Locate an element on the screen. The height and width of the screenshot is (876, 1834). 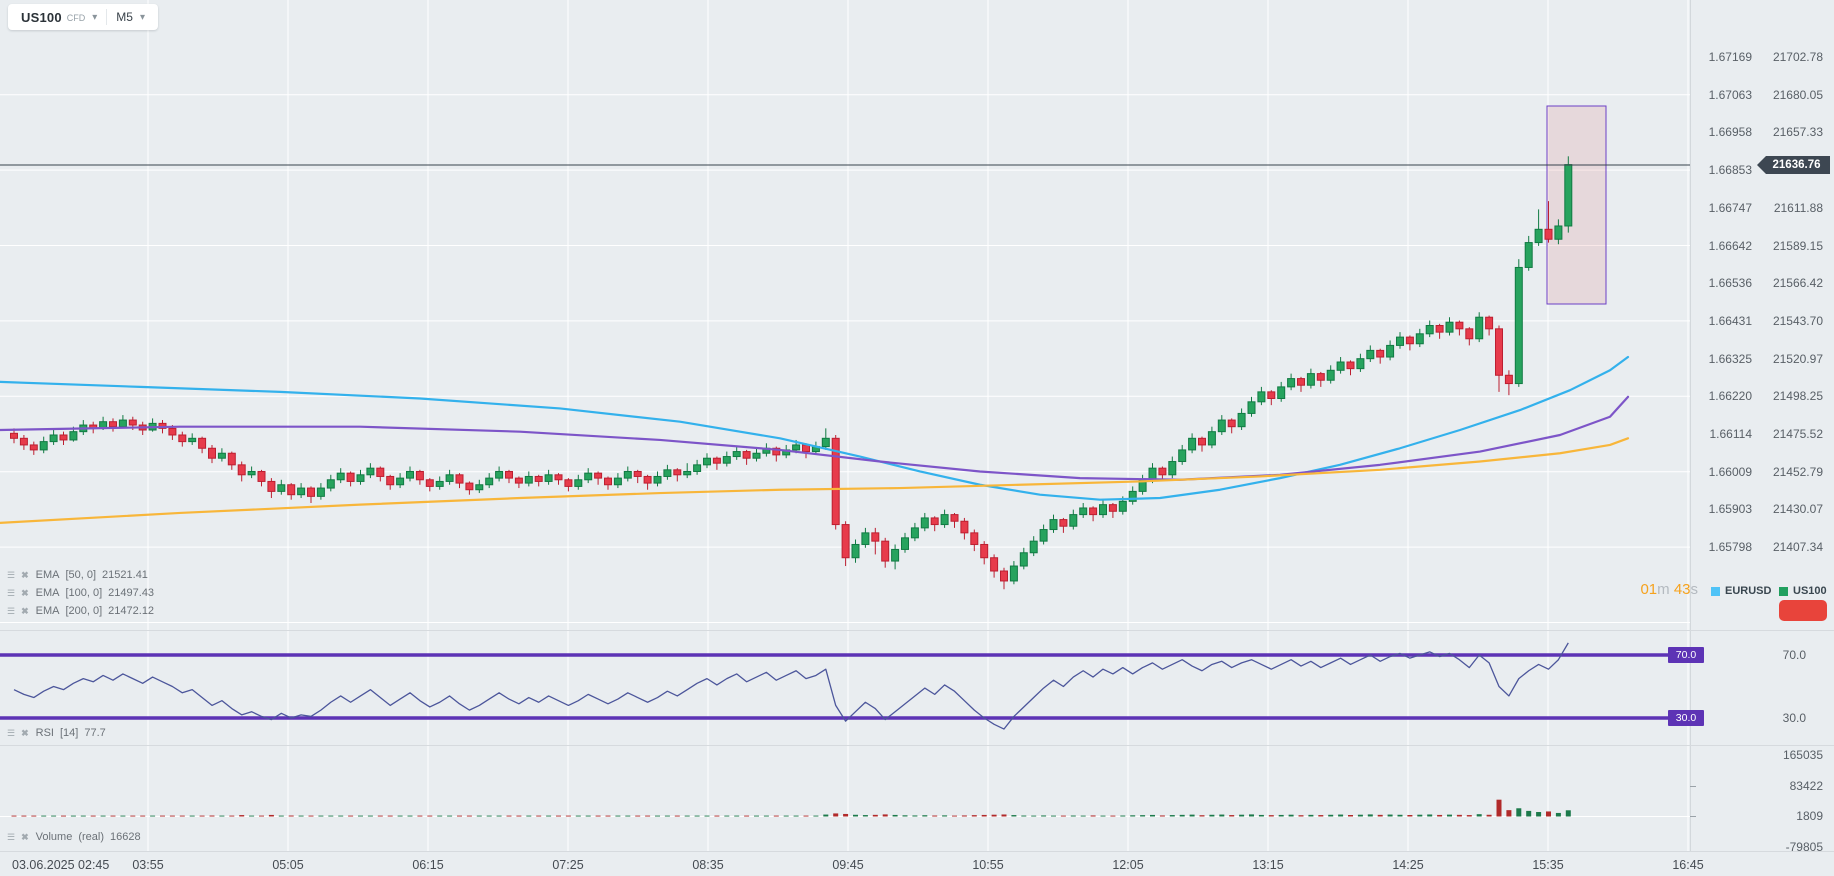
us100-scale-label: 21430.07 is located at coordinates (1797, 509).